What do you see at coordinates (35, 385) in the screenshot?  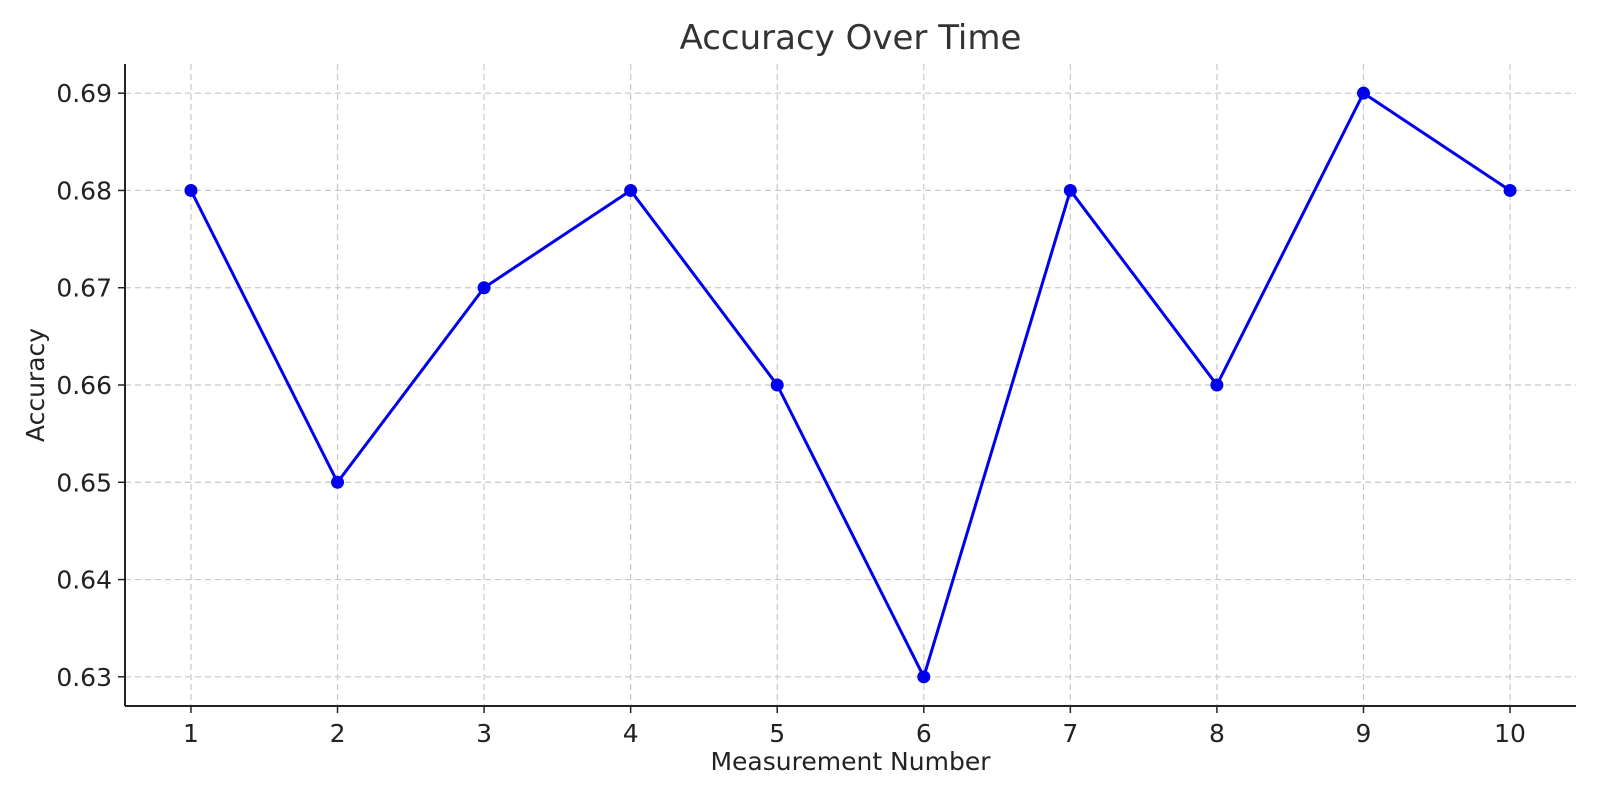 I see `y-axis-label: Accuracy` at bounding box center [35, 385].